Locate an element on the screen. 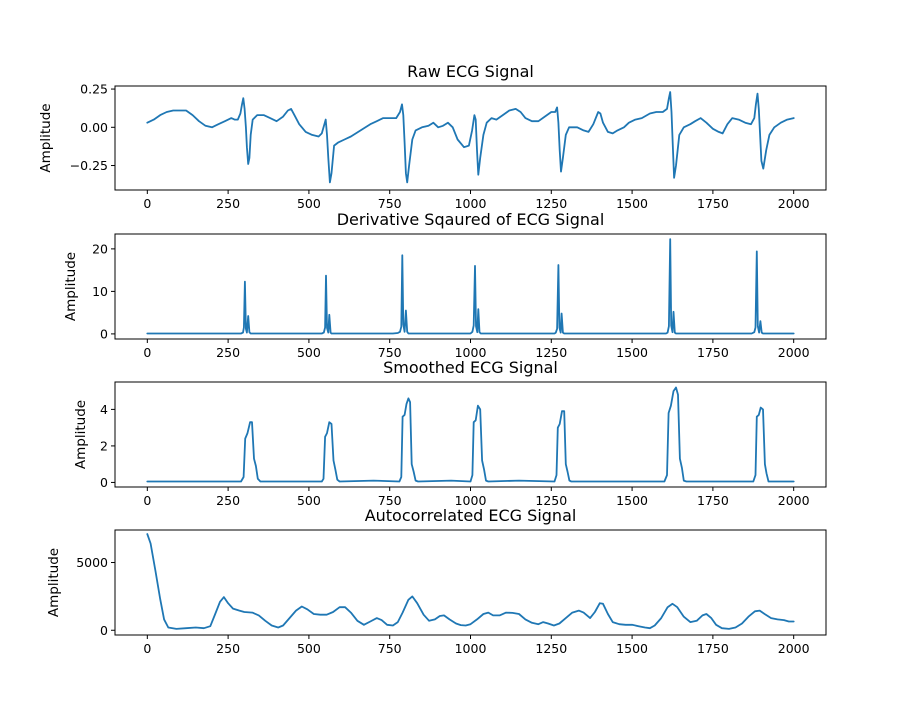 The width and height of the screenshot is (918, 714). y-tick-label: 0.00 is located at coordinates (94, 127).